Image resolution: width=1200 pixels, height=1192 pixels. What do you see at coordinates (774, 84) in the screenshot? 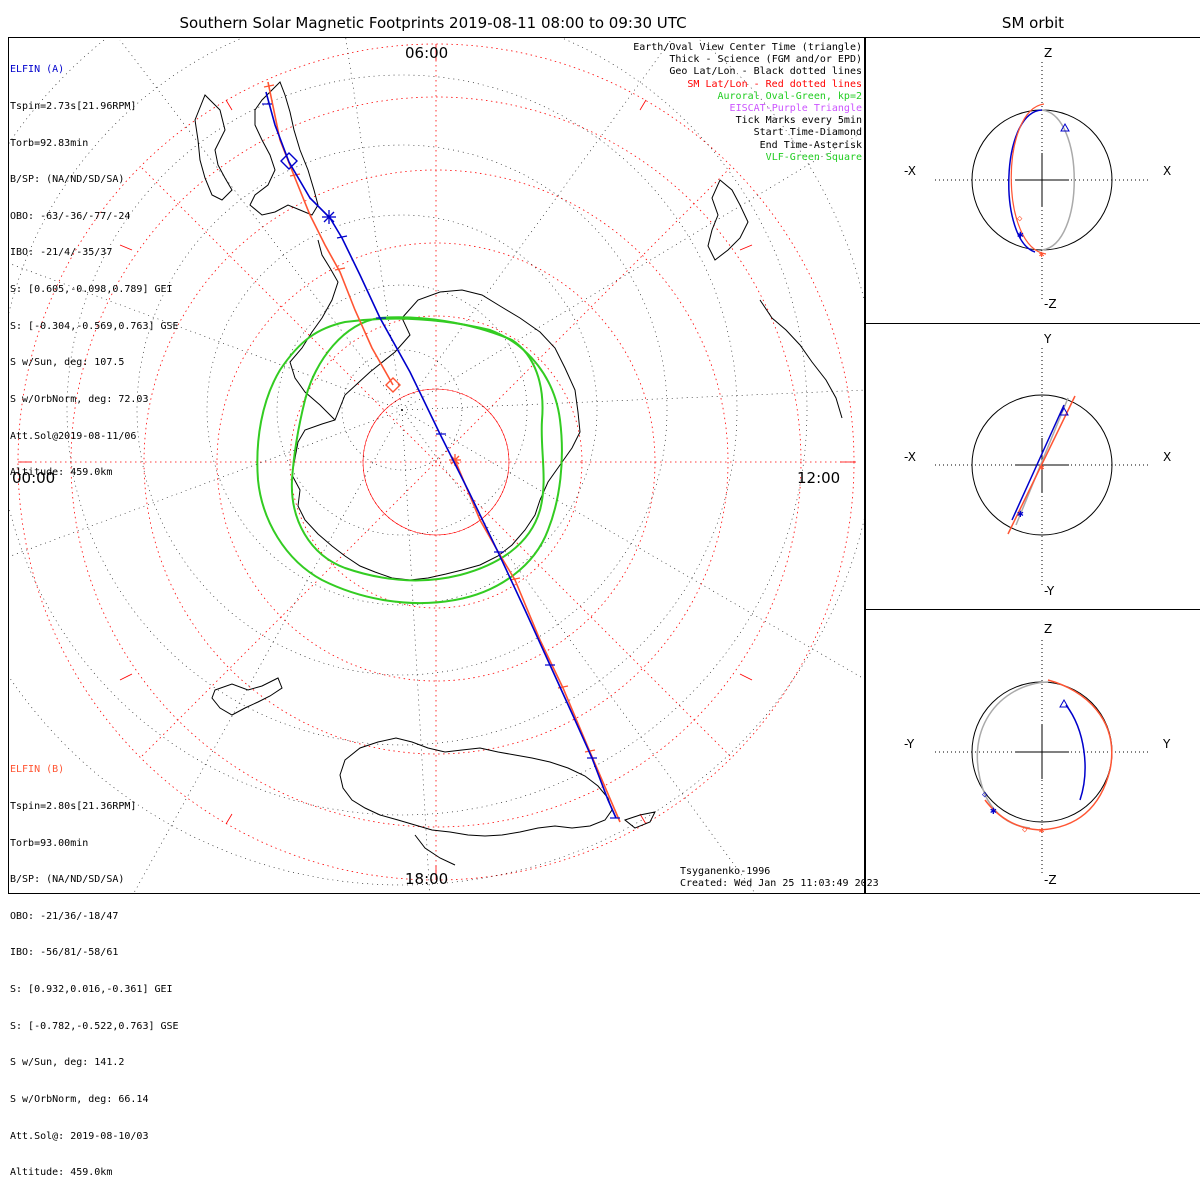
I see `legend-entry: SM Lat/Lon - Red dotted lines` at bounding box center [774, 84].